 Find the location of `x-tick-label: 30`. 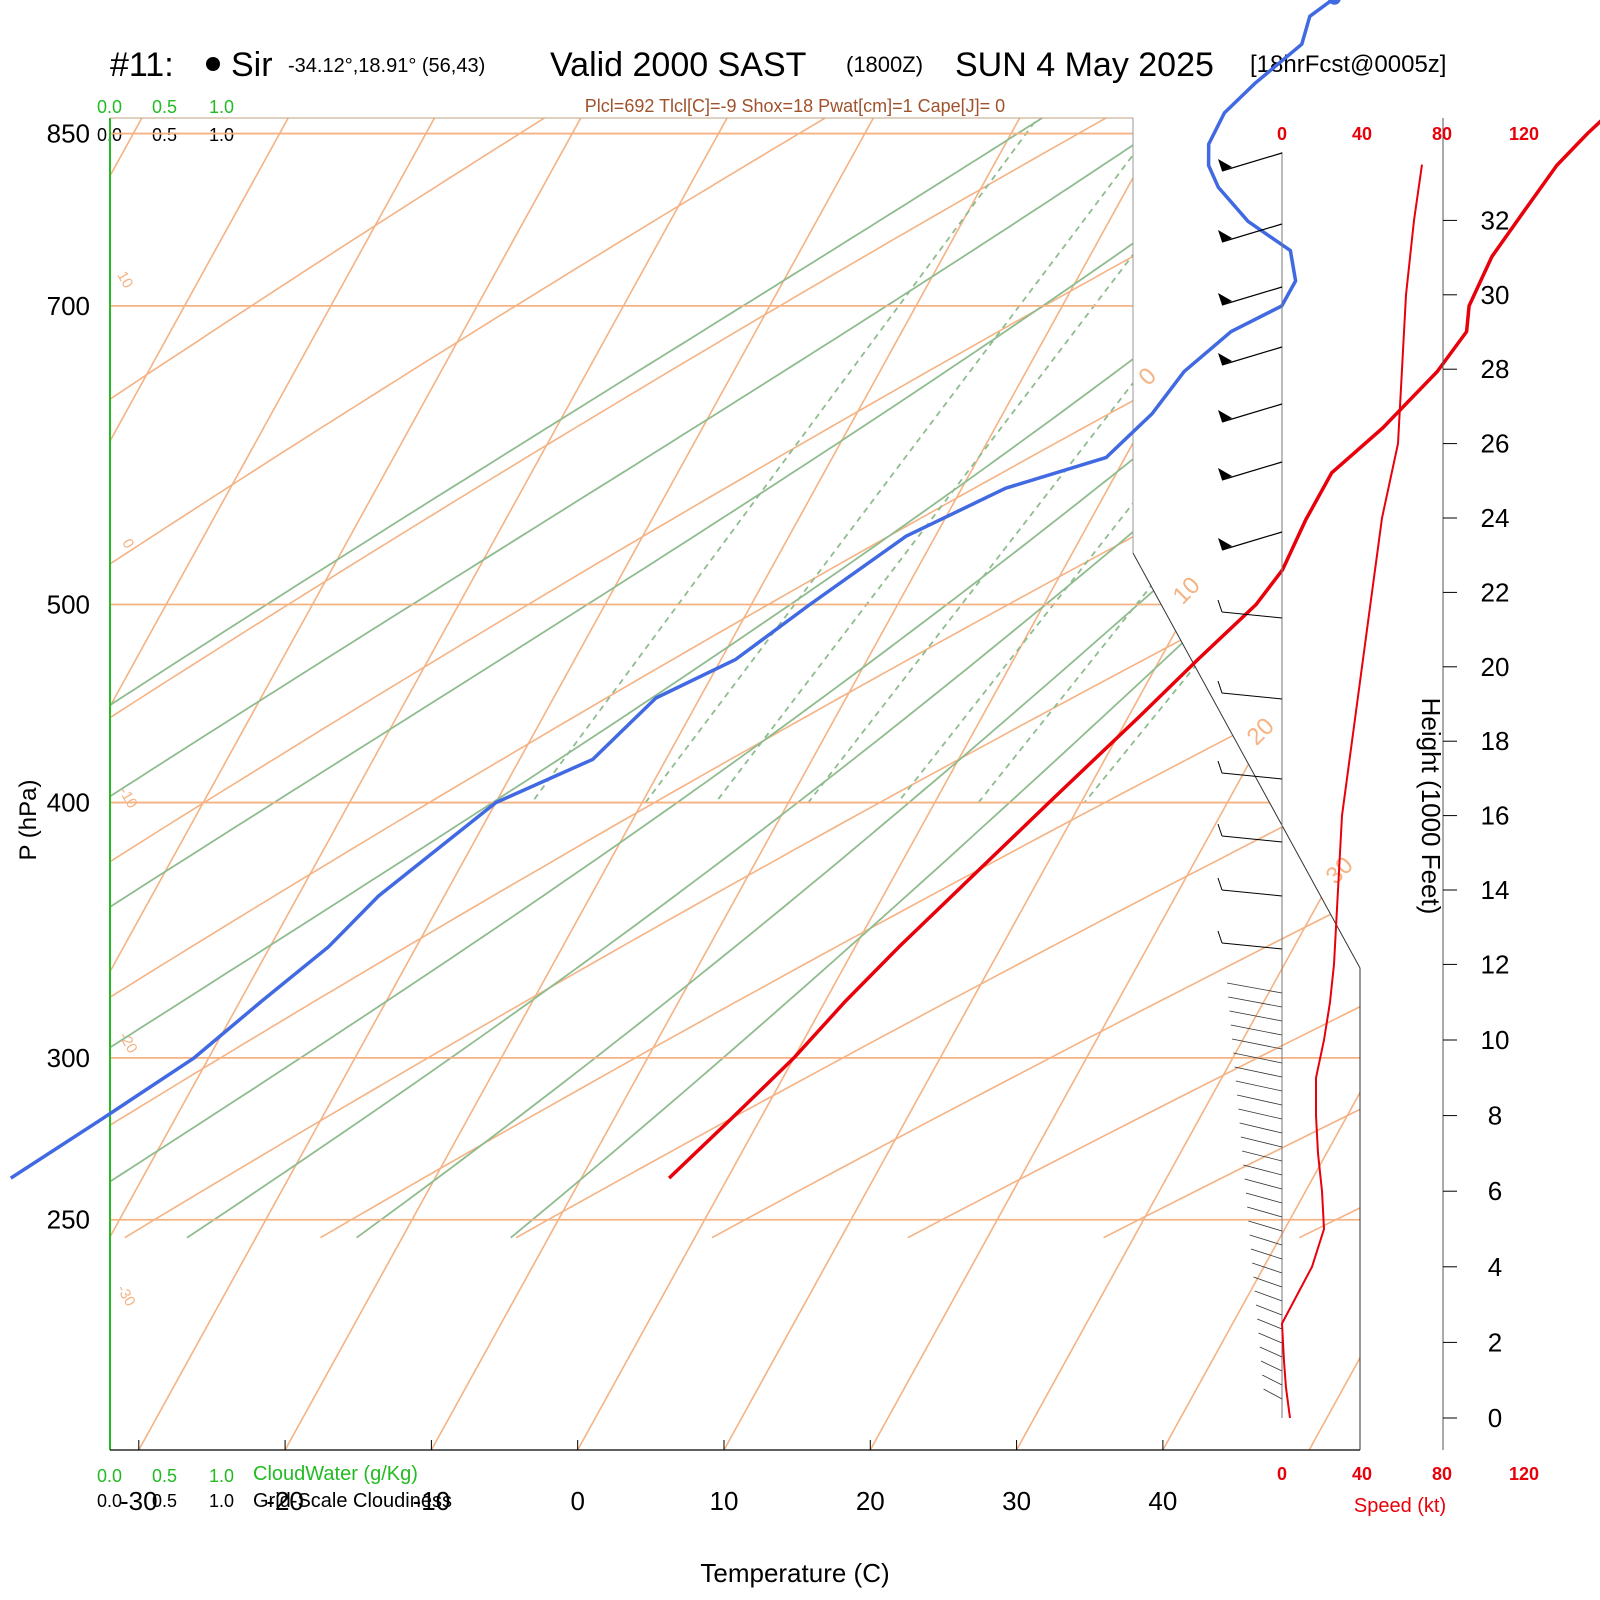

x-tick-label: 30 is located at coordinates (1016, 1501).